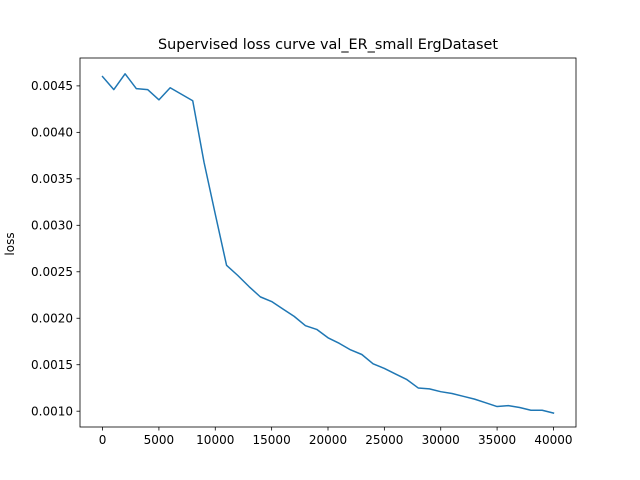  Describe the element at coordinates (159, 440) in the screenshot. I see `x-tick-label: 5000` at that location.